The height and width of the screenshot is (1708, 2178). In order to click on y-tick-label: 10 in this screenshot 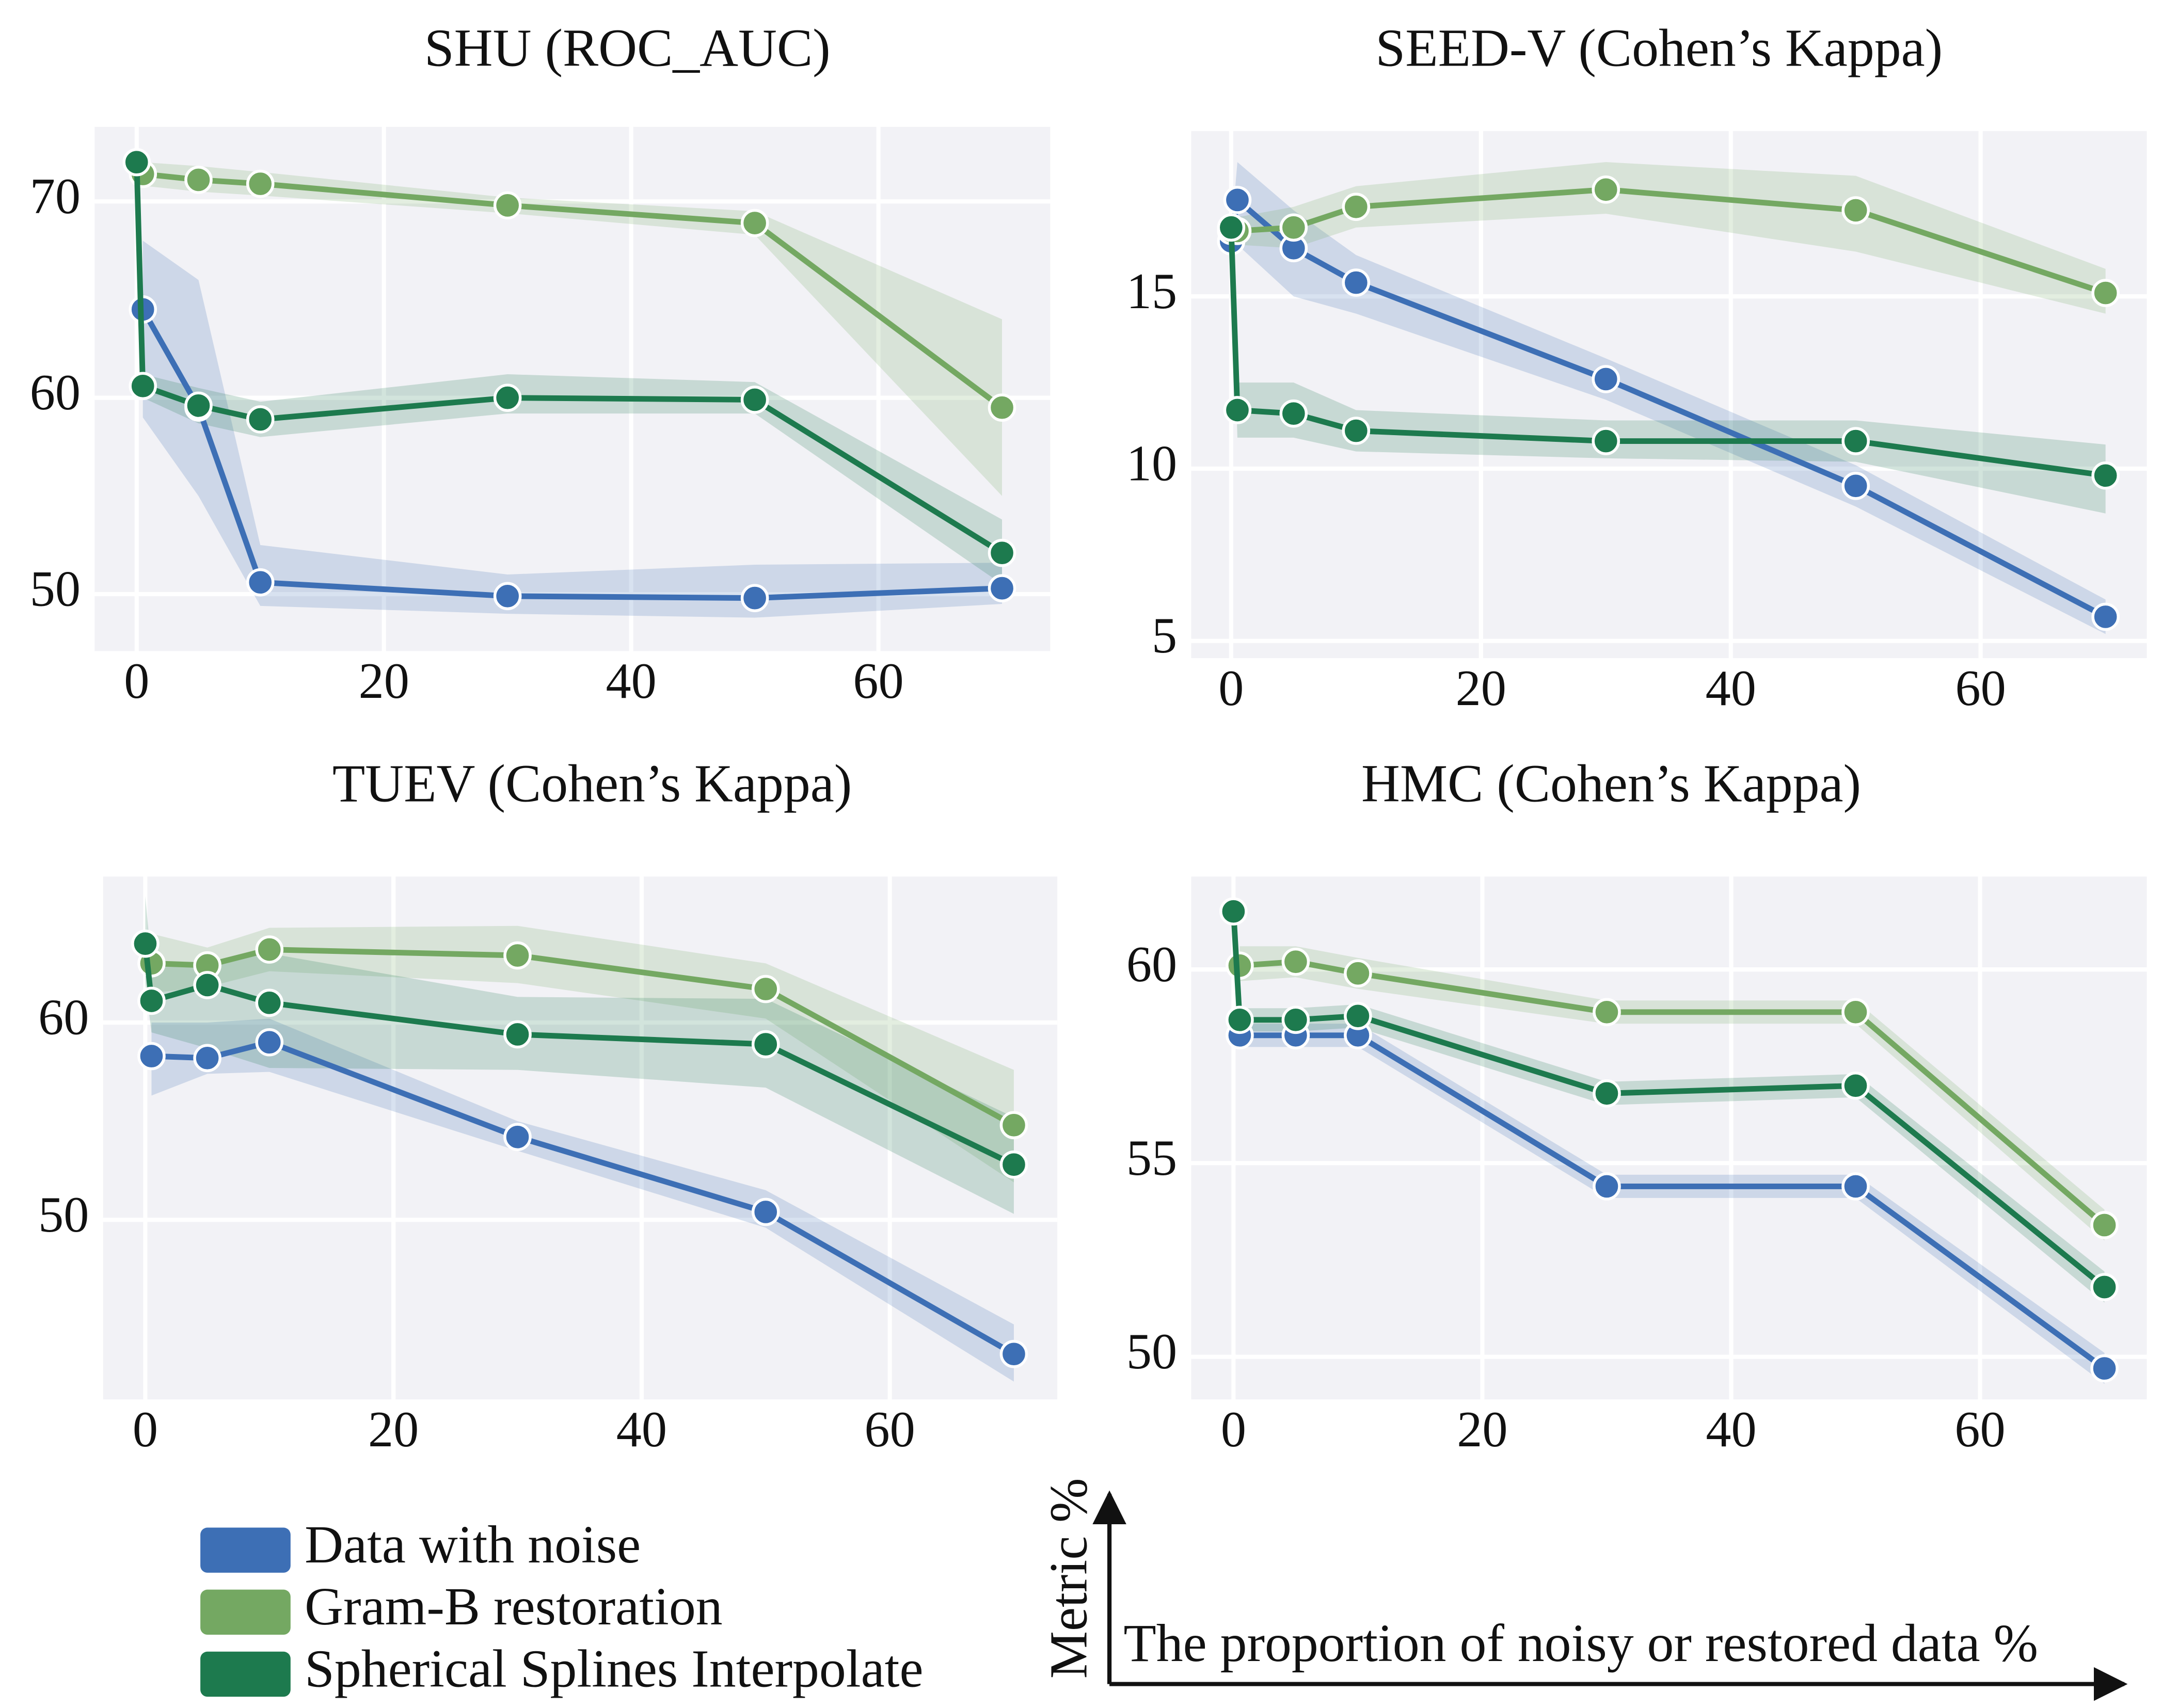, I will do `click(1152, 463)`.